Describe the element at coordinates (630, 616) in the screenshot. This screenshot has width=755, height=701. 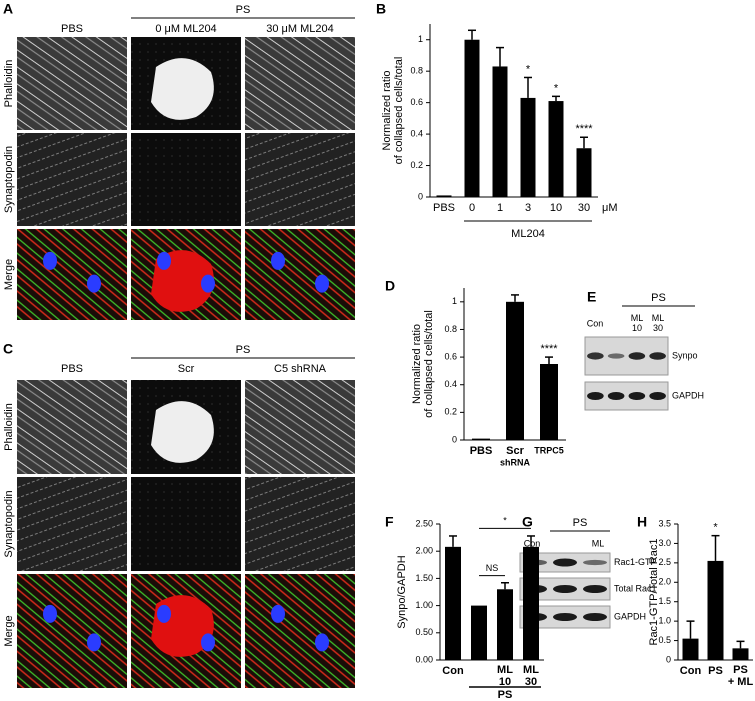
I see `band-label: GAPDH` at that location.